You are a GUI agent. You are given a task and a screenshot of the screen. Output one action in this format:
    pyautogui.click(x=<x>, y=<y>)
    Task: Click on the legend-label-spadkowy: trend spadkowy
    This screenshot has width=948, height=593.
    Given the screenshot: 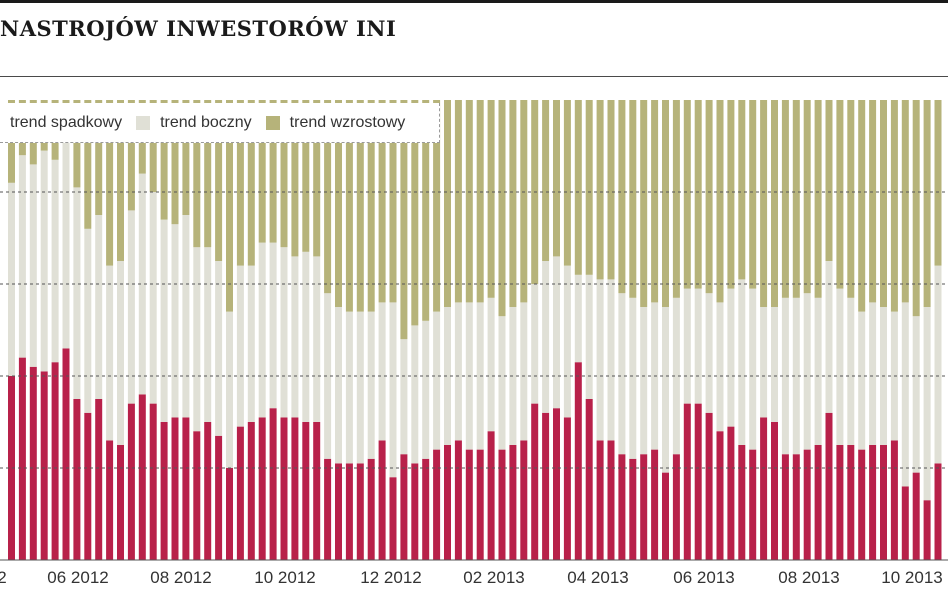 What is the action you would take?
    pyautogui.click(x=66, y=122)
    